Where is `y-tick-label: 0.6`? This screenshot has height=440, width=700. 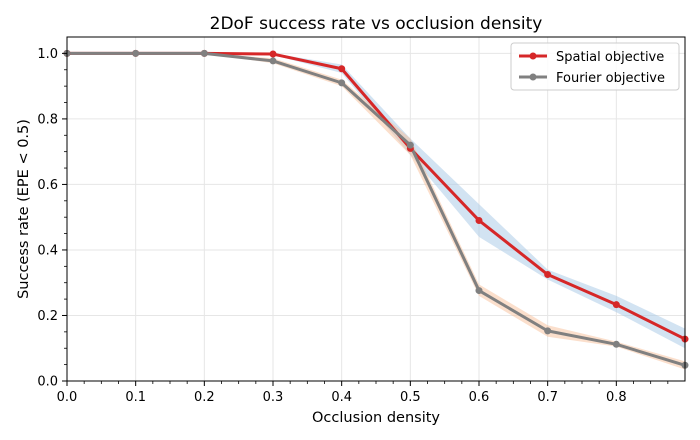
y-tick-label: 0.6 is located at coordinates (47, 185).